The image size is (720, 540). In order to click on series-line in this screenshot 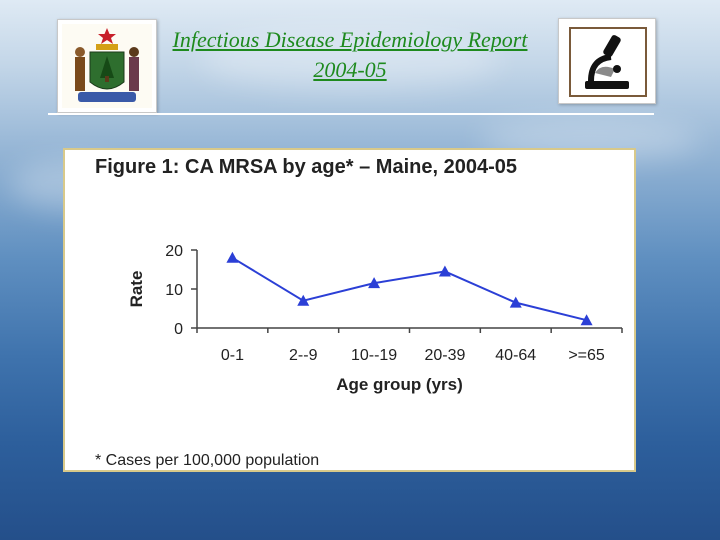, I will do `click(409, 289)`.